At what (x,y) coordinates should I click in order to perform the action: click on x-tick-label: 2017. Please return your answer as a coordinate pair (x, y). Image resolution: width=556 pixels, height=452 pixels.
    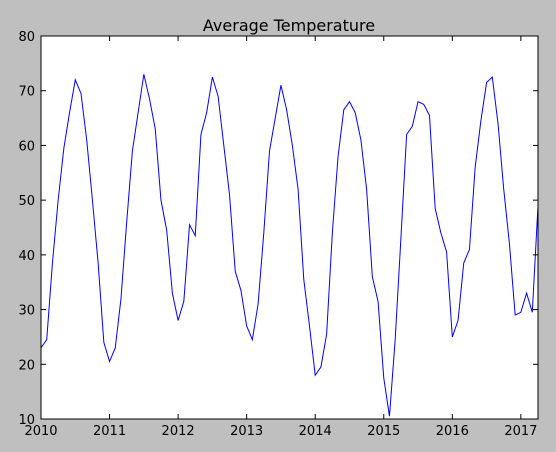
    Looking at the image, I should click on (520, 431).